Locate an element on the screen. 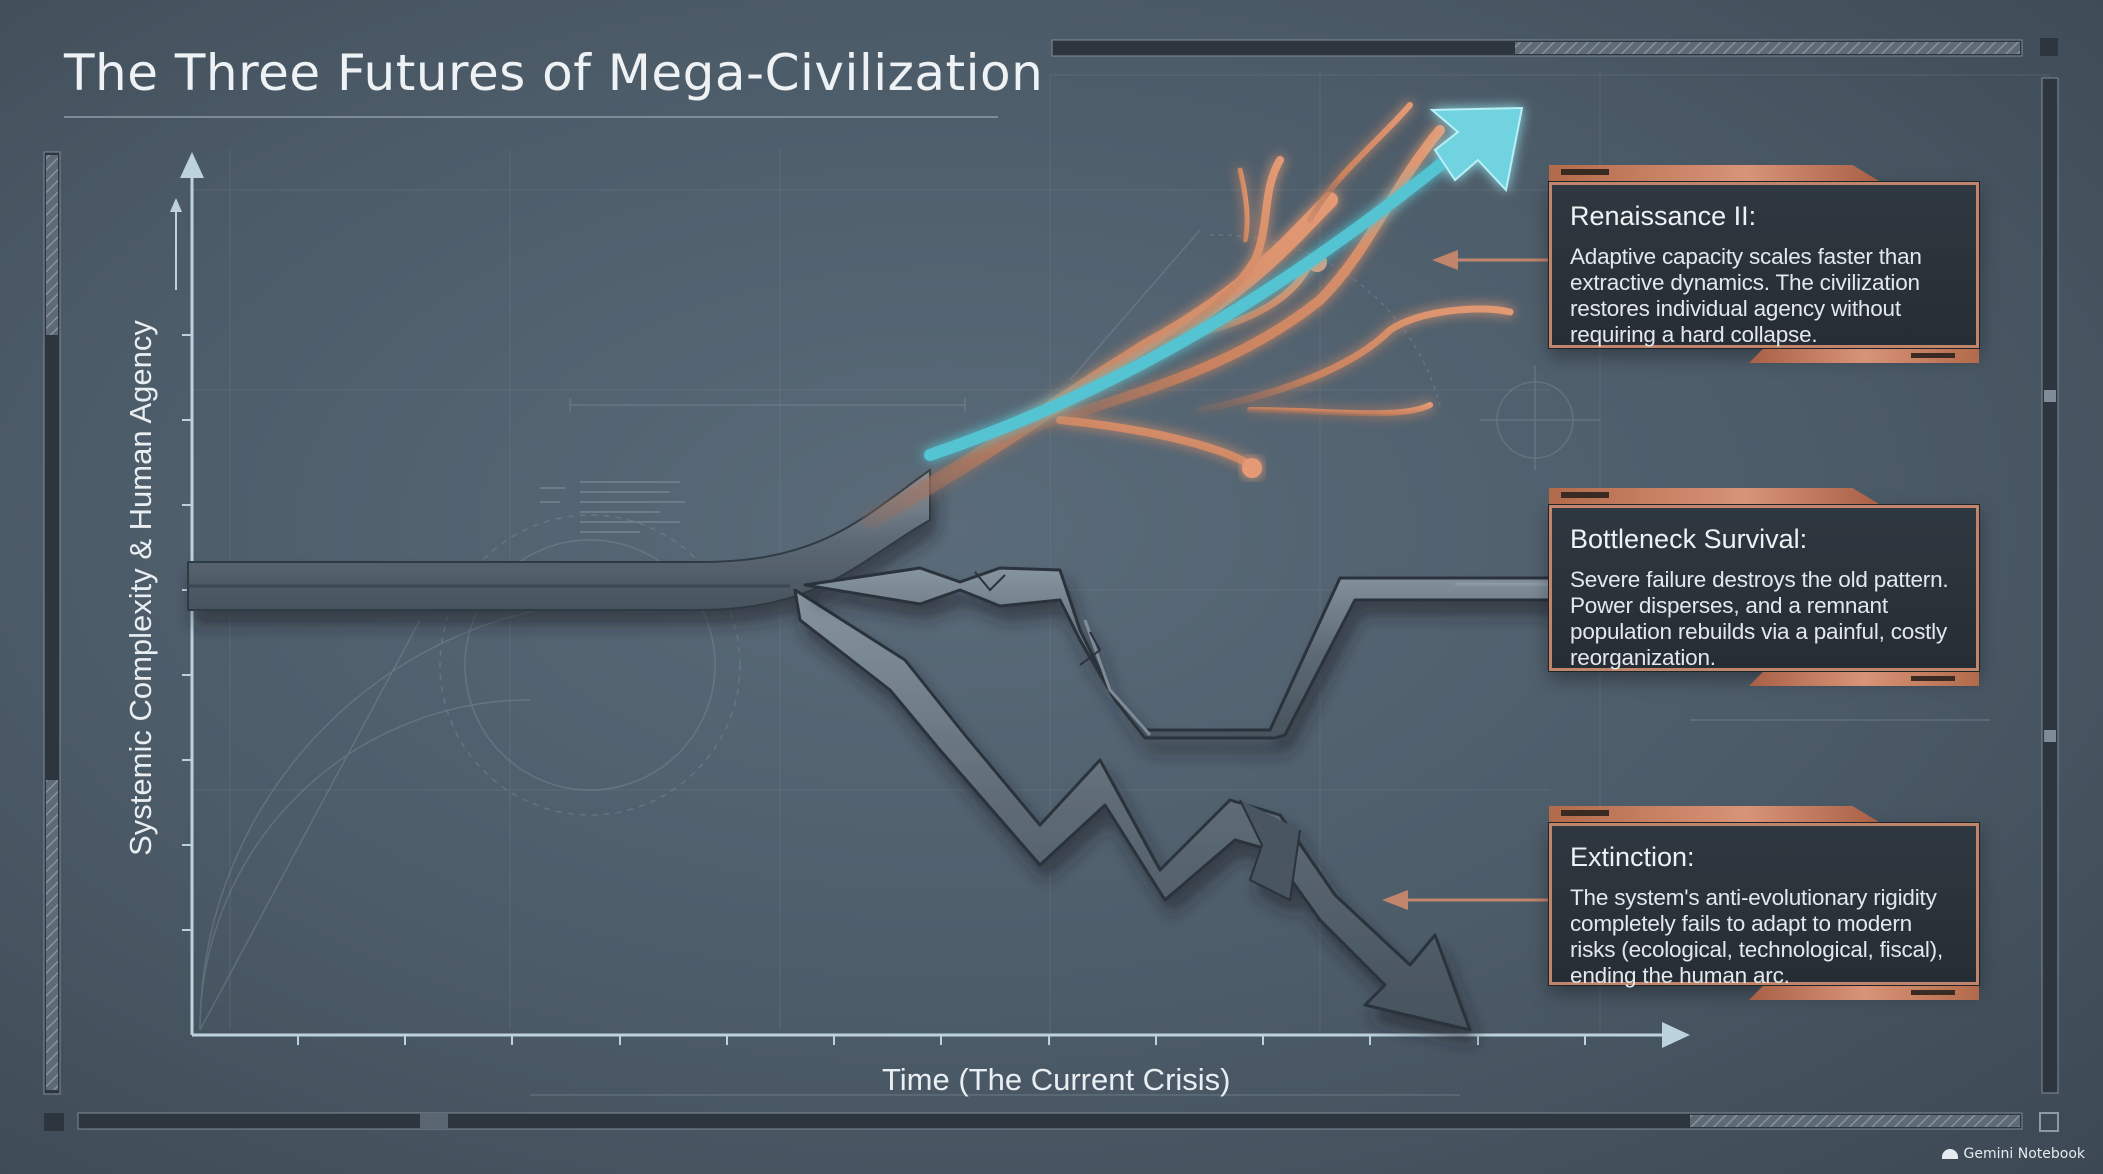 The height and width of the screenshot is (1174, 2103). renaissance-arrowhead is located at coordinates (1476, 149).